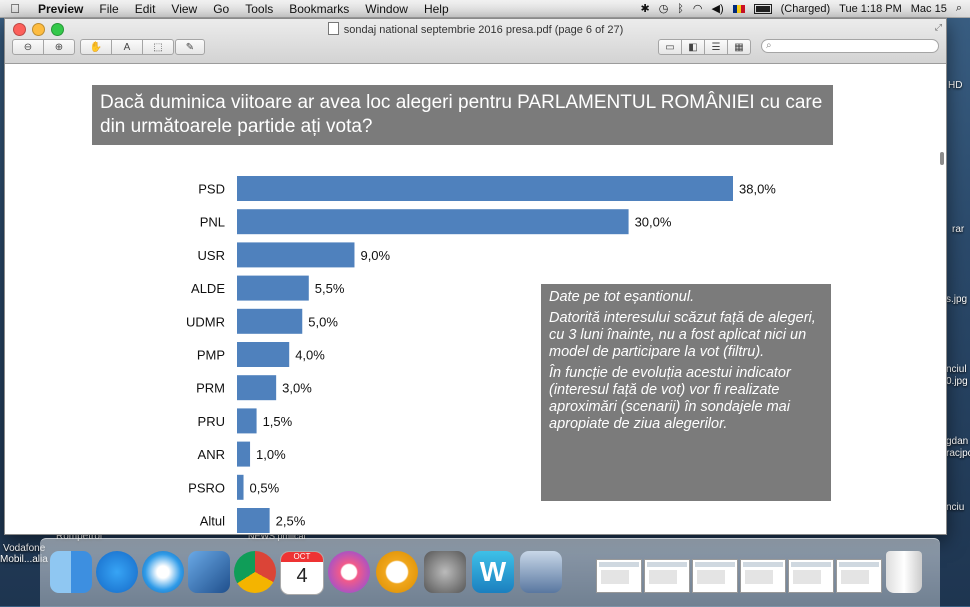 This screenshot has height=607, width=970. I want to click on bar-anr, so click(244, 454).